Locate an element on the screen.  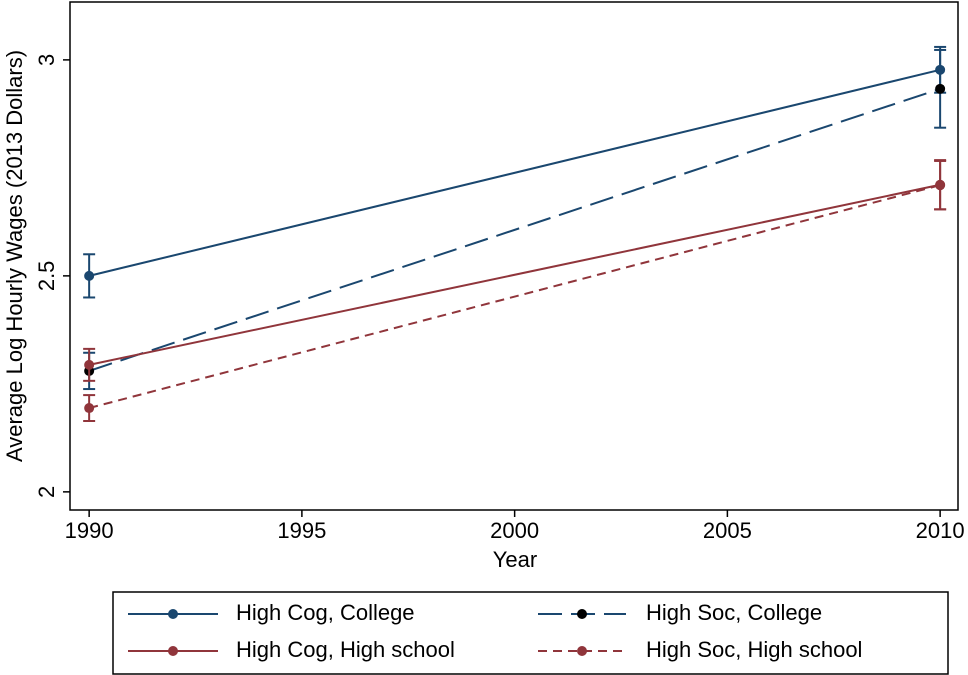
legend-label: High Cog, College is located at coordinates (325, 612).